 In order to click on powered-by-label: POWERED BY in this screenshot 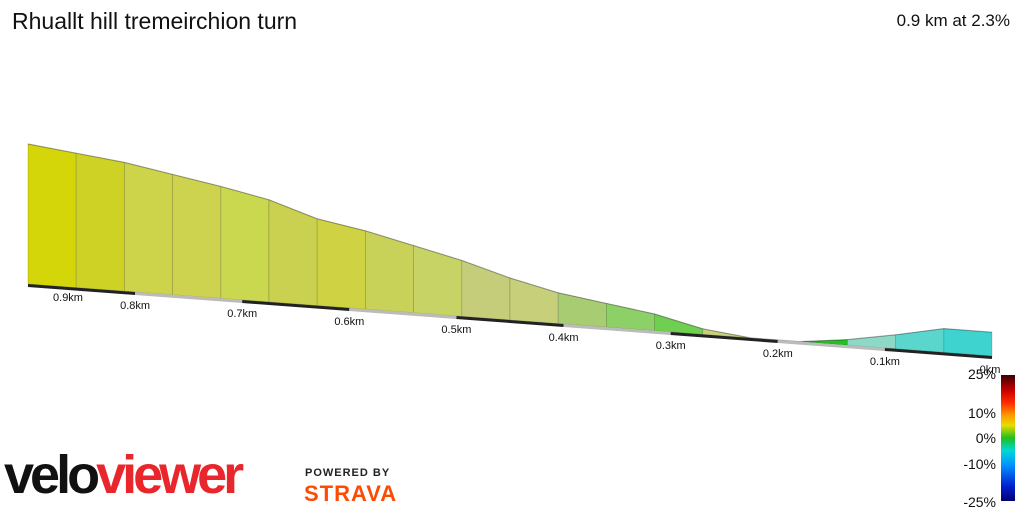, I will do `click(348, 473)`.